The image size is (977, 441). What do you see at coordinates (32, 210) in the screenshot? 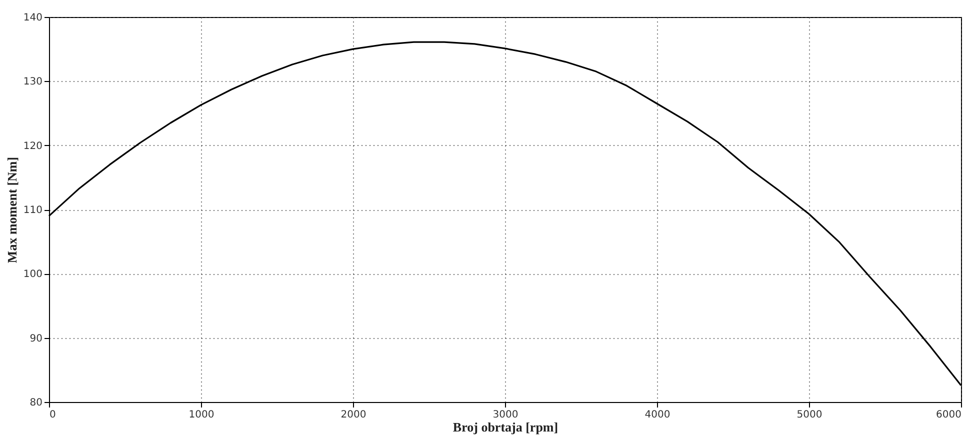
I see `y-tick-label: 110` at bounding box center [32, 210].